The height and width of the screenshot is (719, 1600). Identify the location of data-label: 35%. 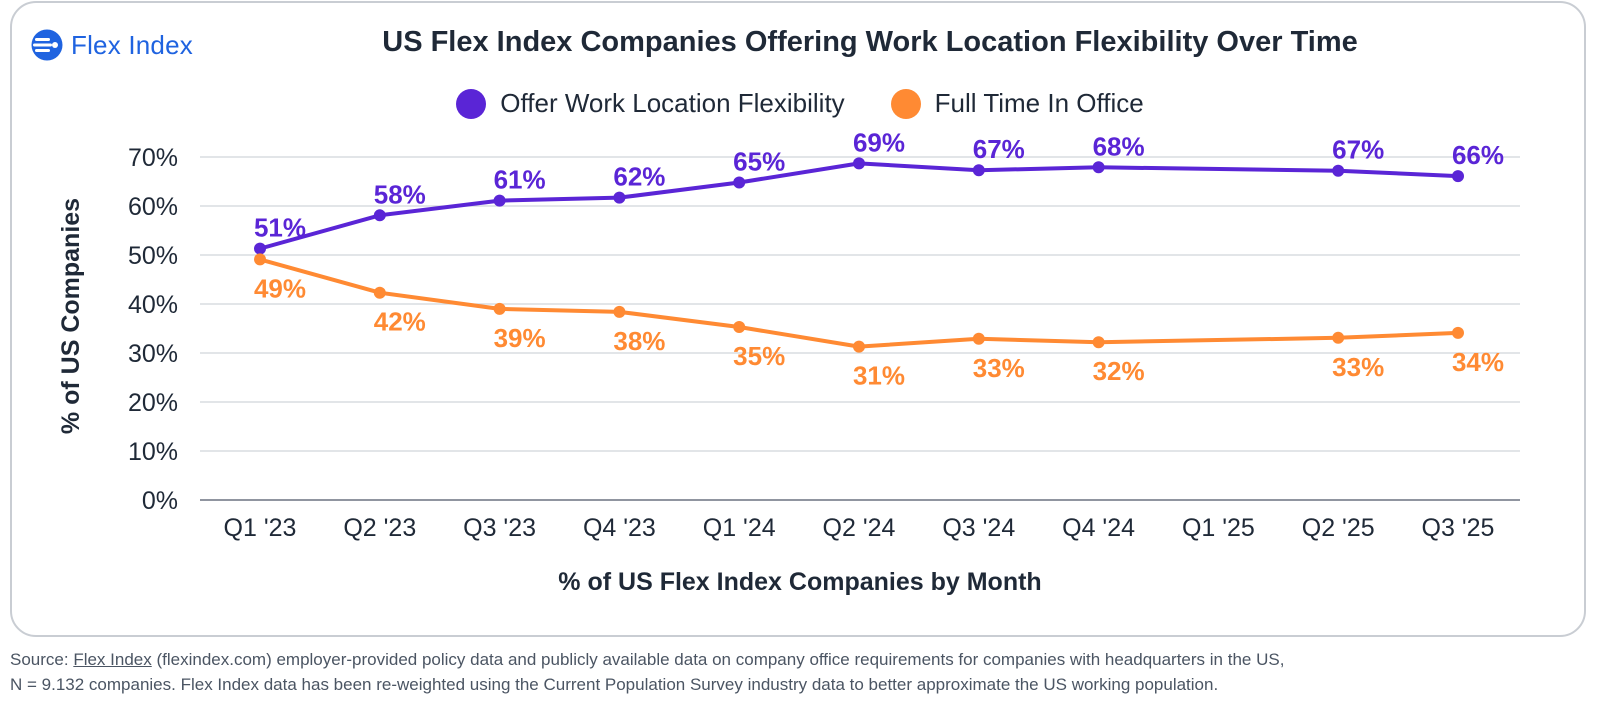
(759, 356).